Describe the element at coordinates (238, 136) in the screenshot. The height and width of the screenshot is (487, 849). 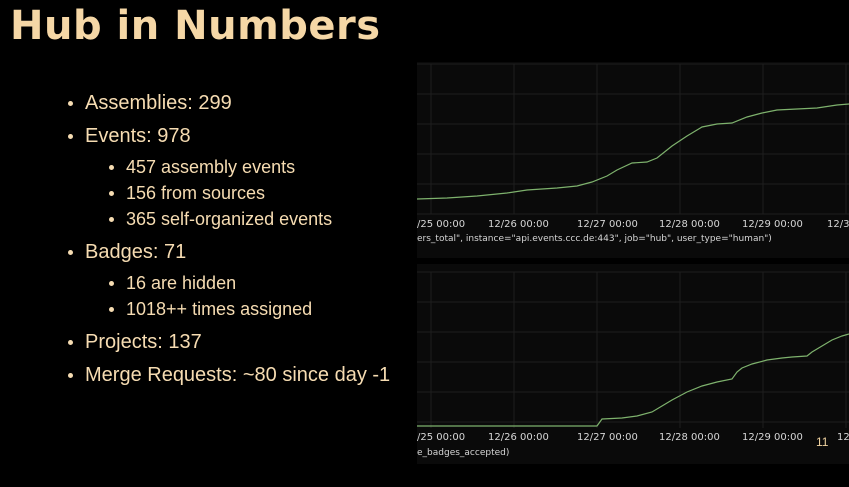
I see `bullet-events: Events: 978` at that location.